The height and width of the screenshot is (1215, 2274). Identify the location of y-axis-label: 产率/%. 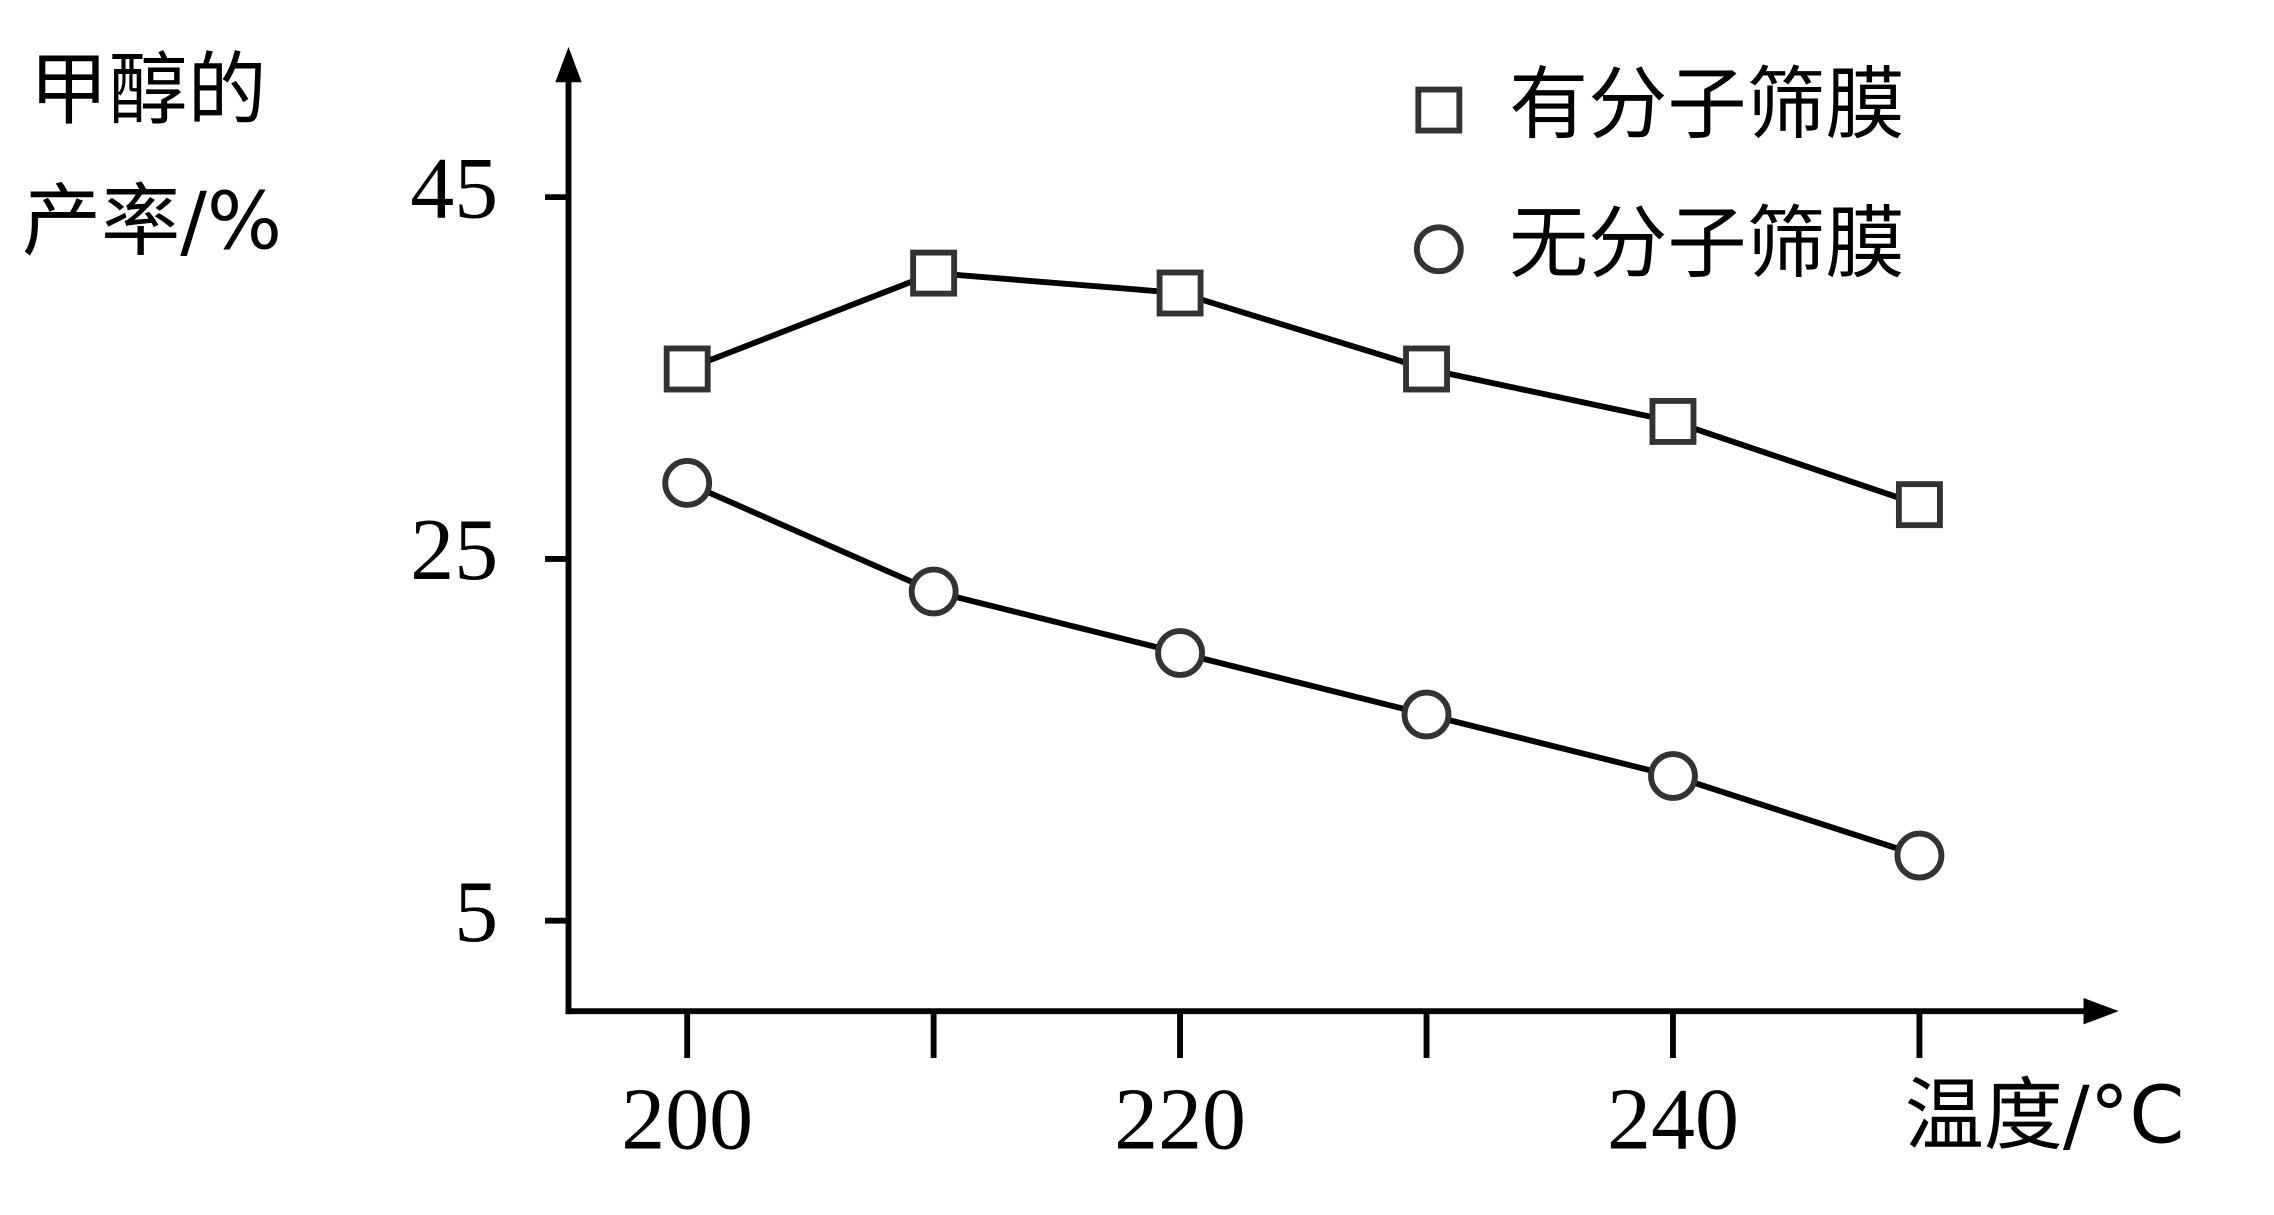
(152, 222).